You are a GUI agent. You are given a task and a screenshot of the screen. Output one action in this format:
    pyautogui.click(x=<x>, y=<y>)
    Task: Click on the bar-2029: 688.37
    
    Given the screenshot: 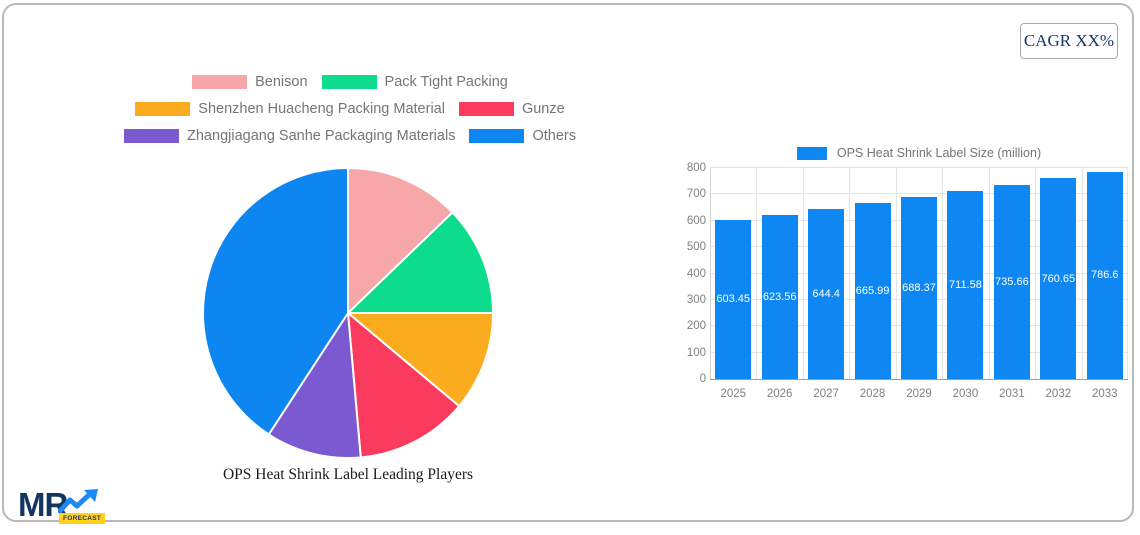 What is the action you would take?
    pyautogui.click(x=919, y=288)
    